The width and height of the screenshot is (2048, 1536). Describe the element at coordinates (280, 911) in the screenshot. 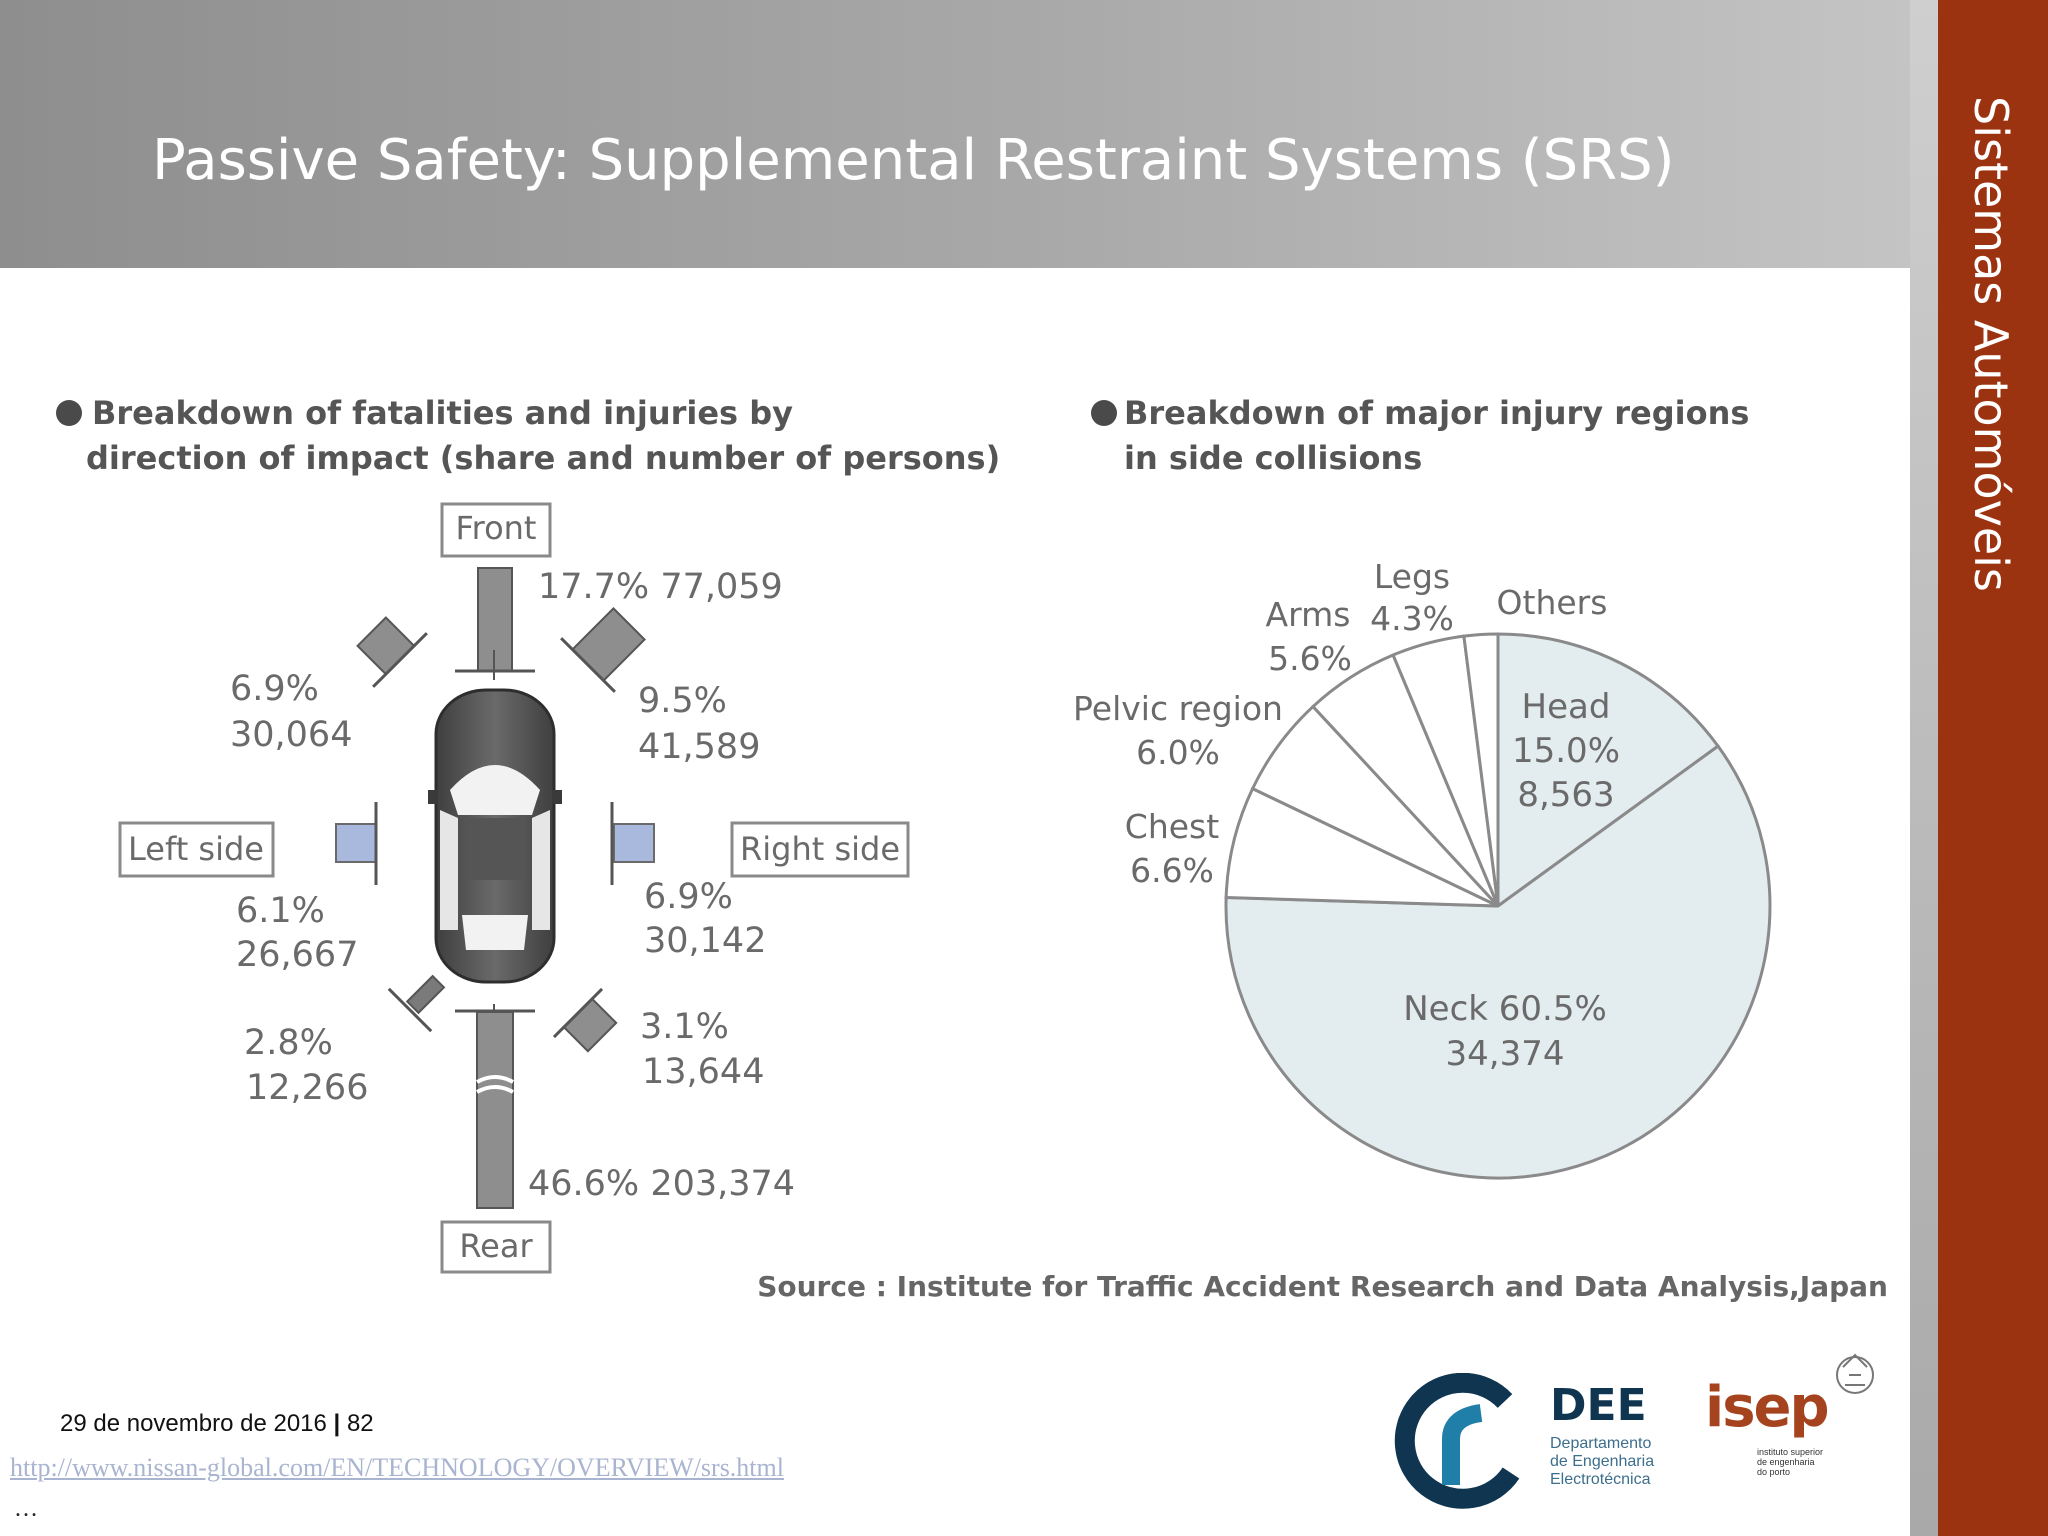

I see `left-percent-label: 6.1%` at that location.